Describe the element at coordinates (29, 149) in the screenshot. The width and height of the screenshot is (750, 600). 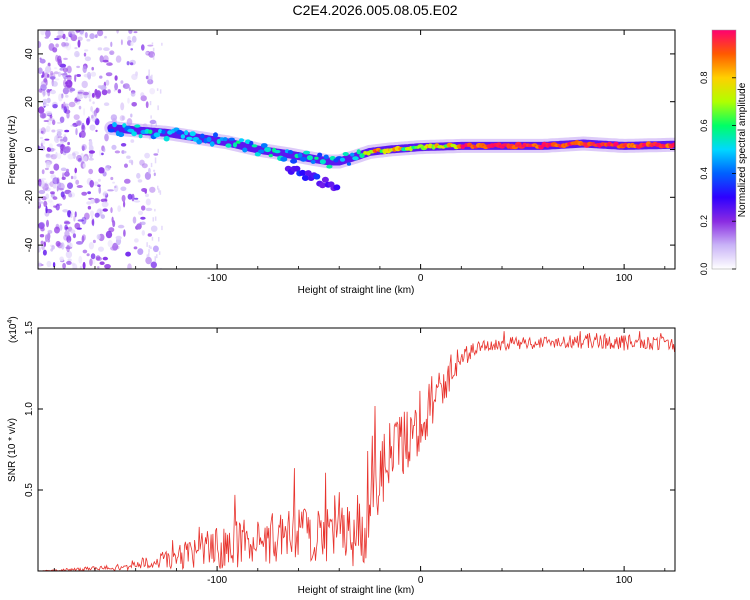
I see `y-tick-label: 0` at that location.